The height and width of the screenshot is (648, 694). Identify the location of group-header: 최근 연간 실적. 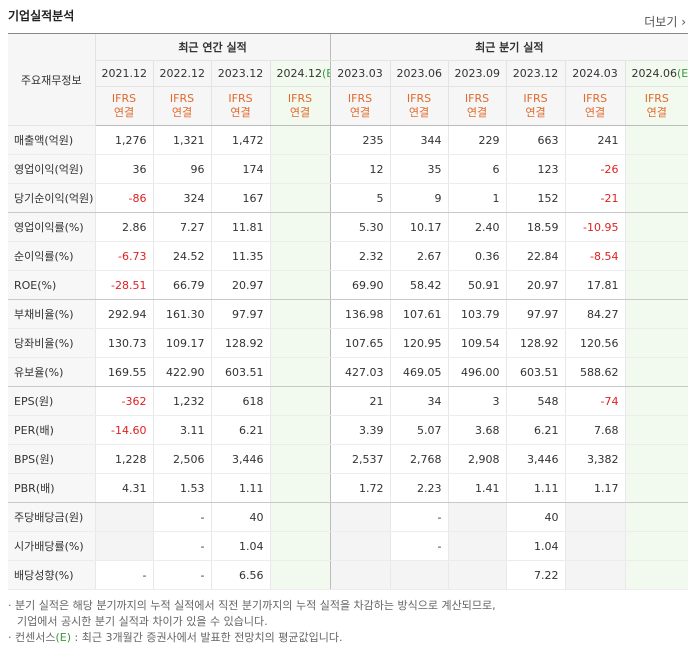
(212, 47).